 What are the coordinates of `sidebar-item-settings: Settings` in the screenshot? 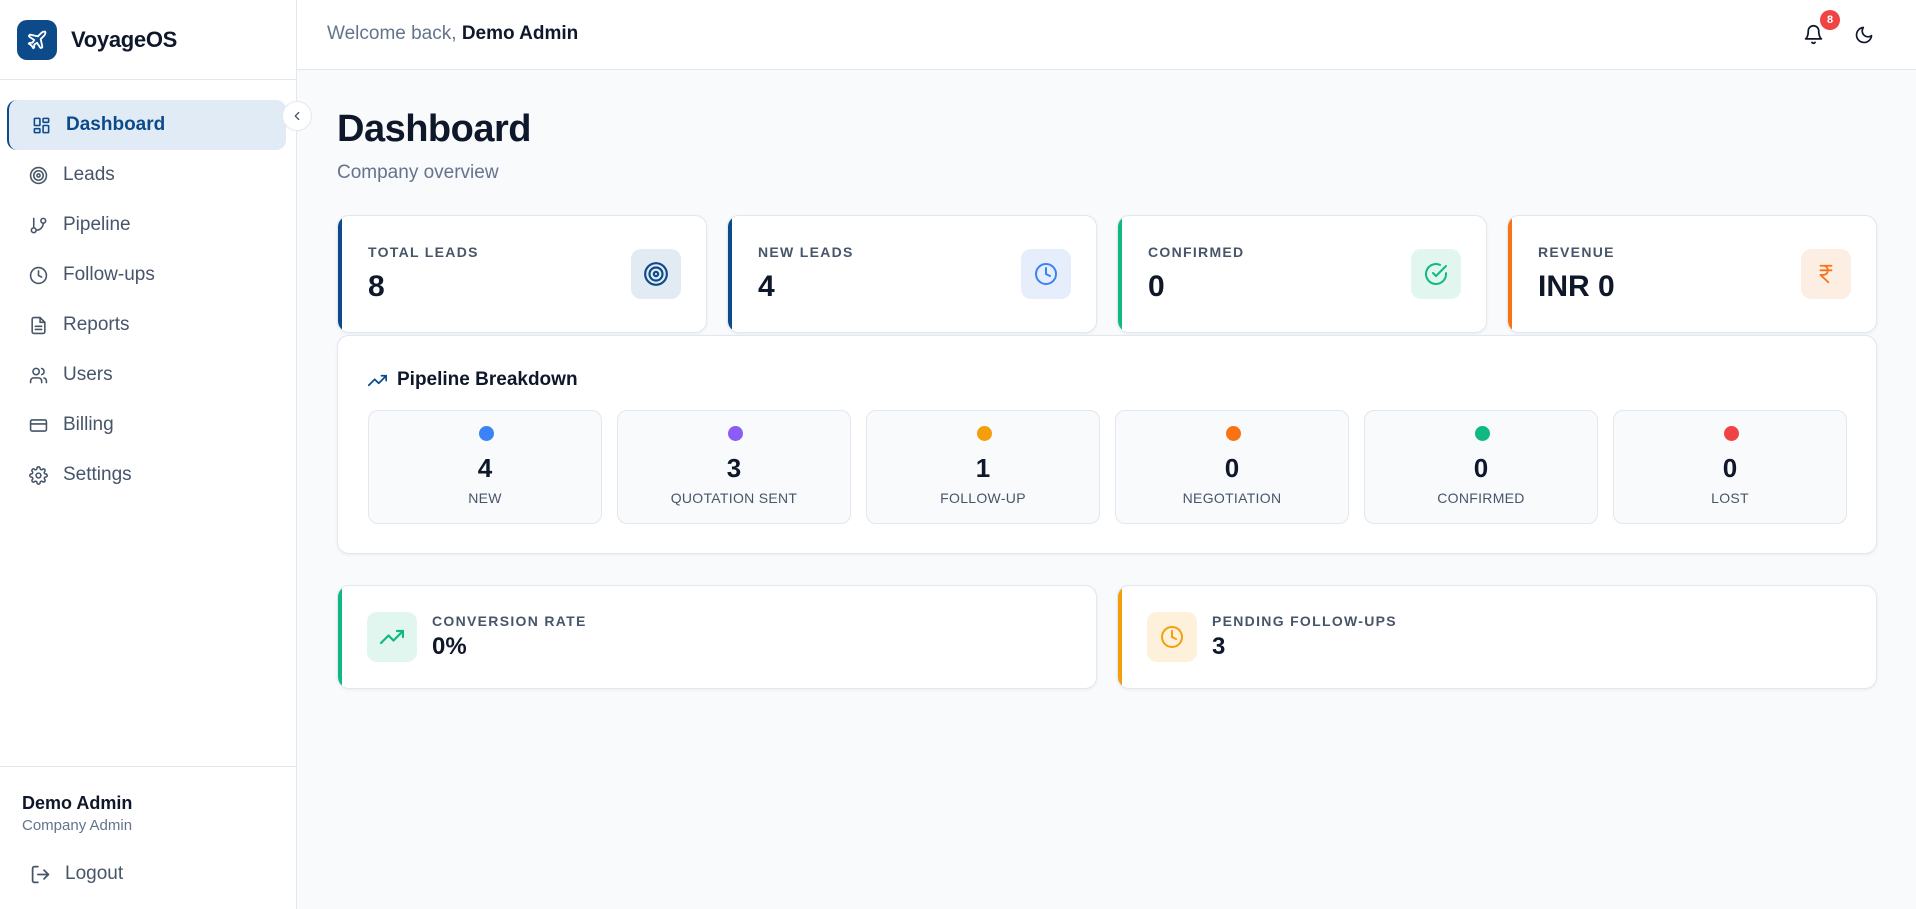 It's located at (146, 475).